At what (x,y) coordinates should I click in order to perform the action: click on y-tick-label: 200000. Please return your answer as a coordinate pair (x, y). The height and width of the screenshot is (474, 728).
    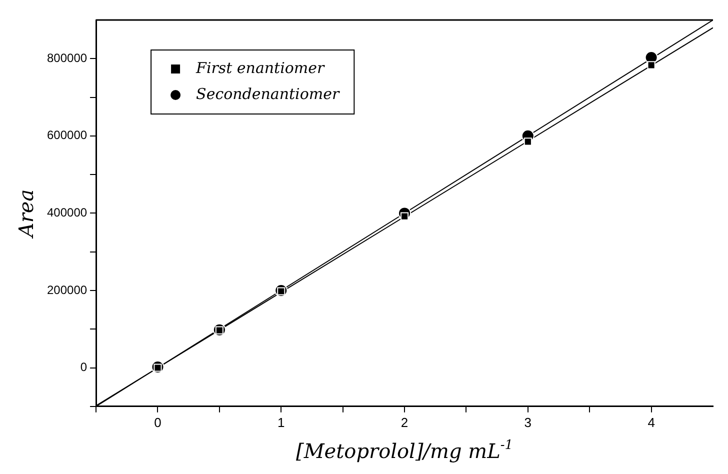
    Looking at the image, I should click on (67, 289).